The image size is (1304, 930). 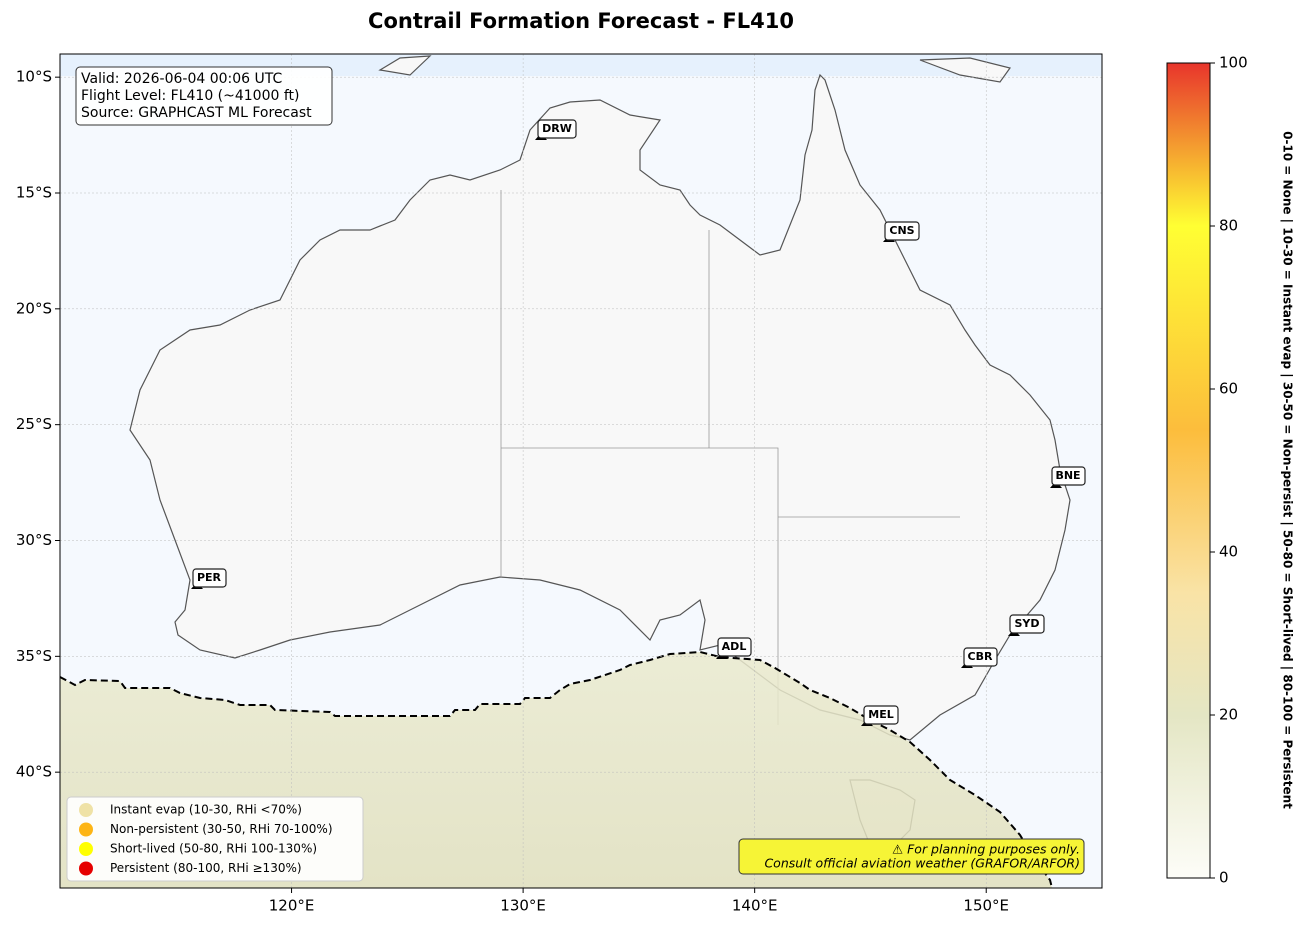 What do you see at coordinates (1188, 470) in the screenshot?
I see `colorbar` at bounding box center [1188, 470].